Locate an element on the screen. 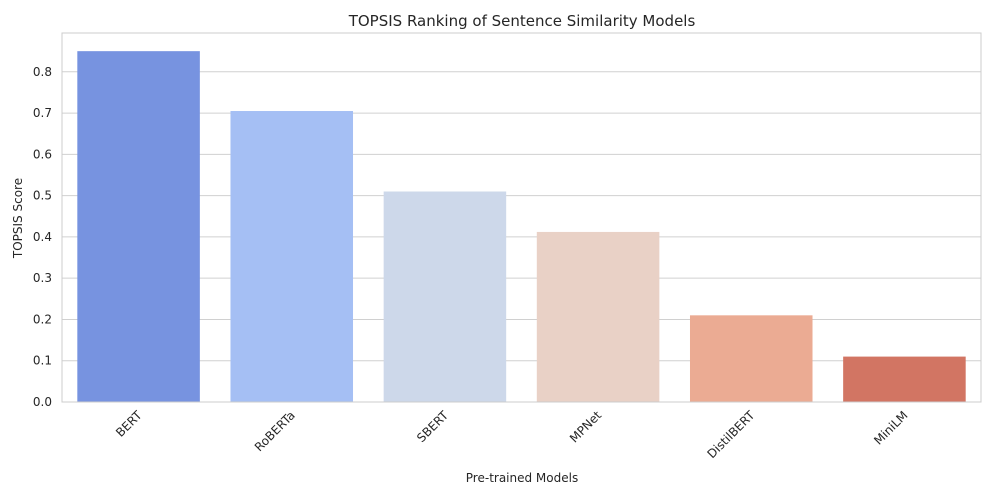  x-tick-label: MiniLM is located at coordinates (890, 427).